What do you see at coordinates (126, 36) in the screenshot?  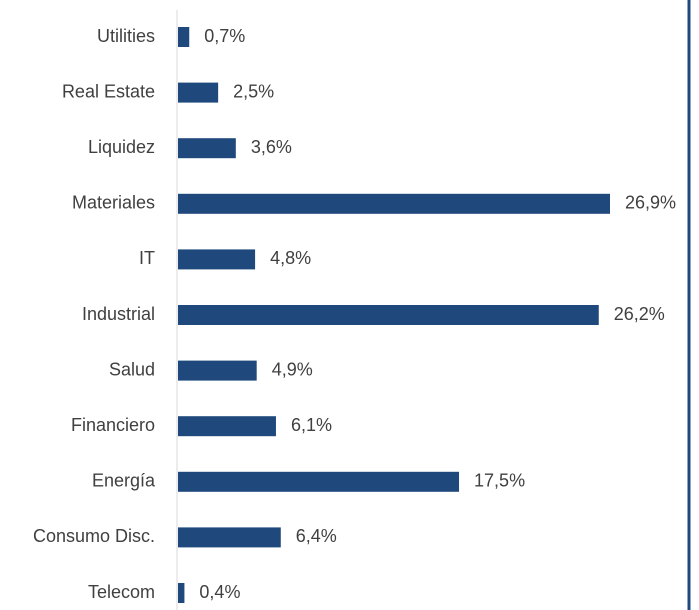 I see `category-label: Utilities` at bounding box center [126, 36].